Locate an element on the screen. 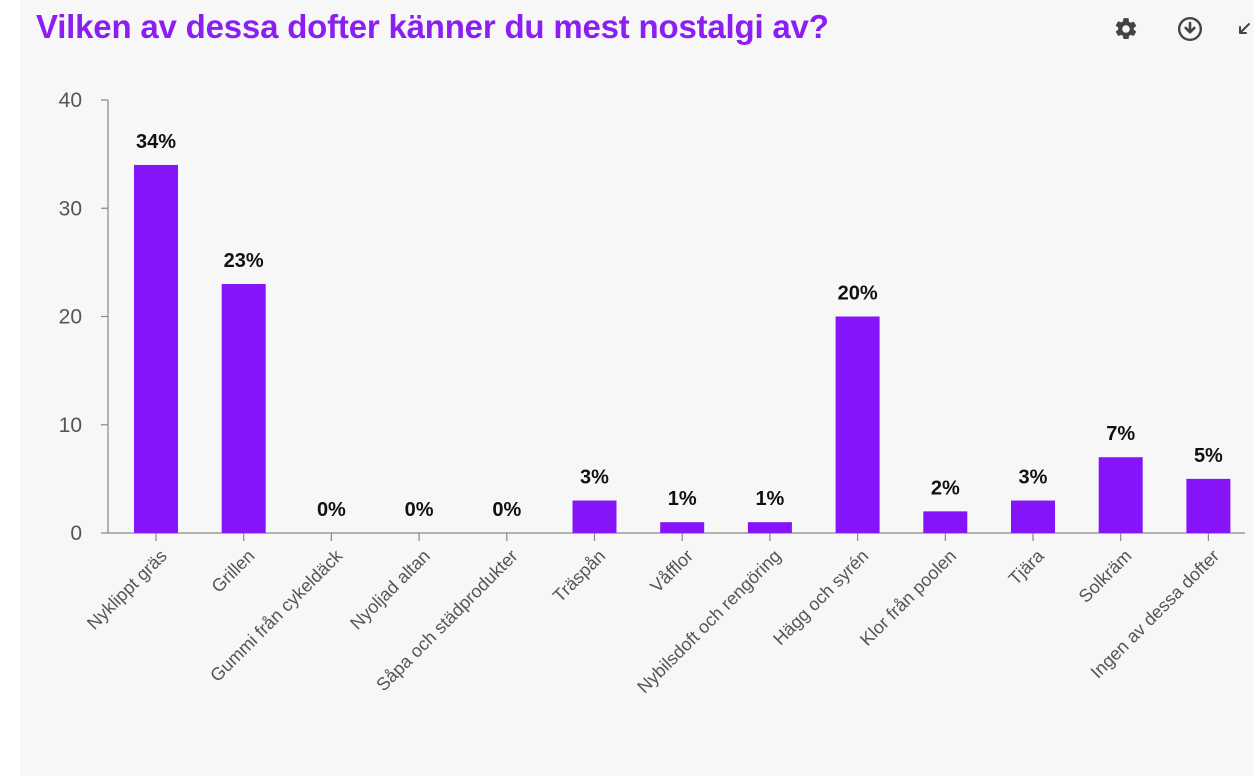 This screenshot has height=776, width=1254. data-label: 20% is located at coordinates (858, 294).